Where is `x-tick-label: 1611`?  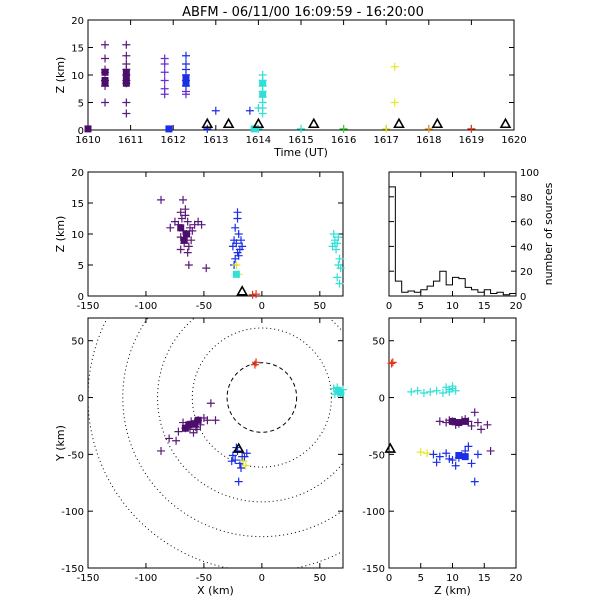
x-tick-label: 1611 is located at coordinates (130, 140).